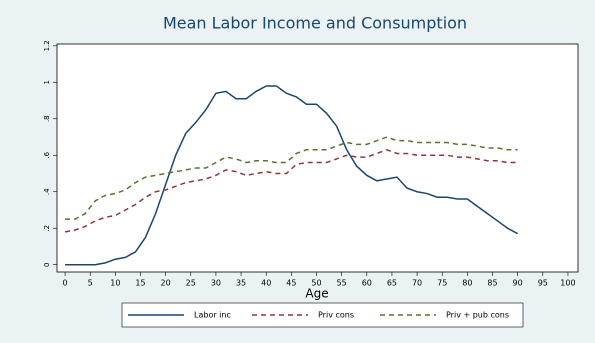 This screenshot has width=595, height=343. Describe the element at coordinates (336, 315) in the screenshot. I see `legend-label: Priv cons` at that location.